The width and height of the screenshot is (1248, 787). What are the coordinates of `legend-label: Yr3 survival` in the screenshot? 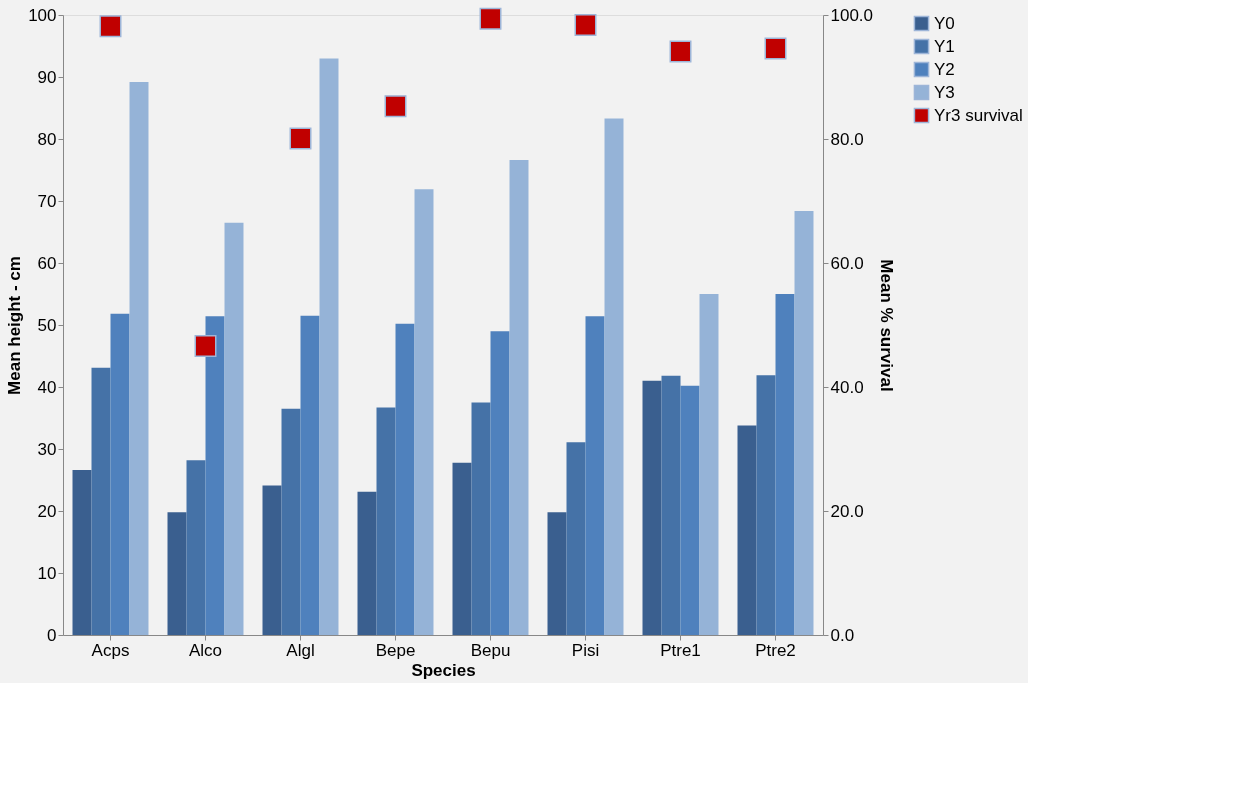 It's located at (978, 115).